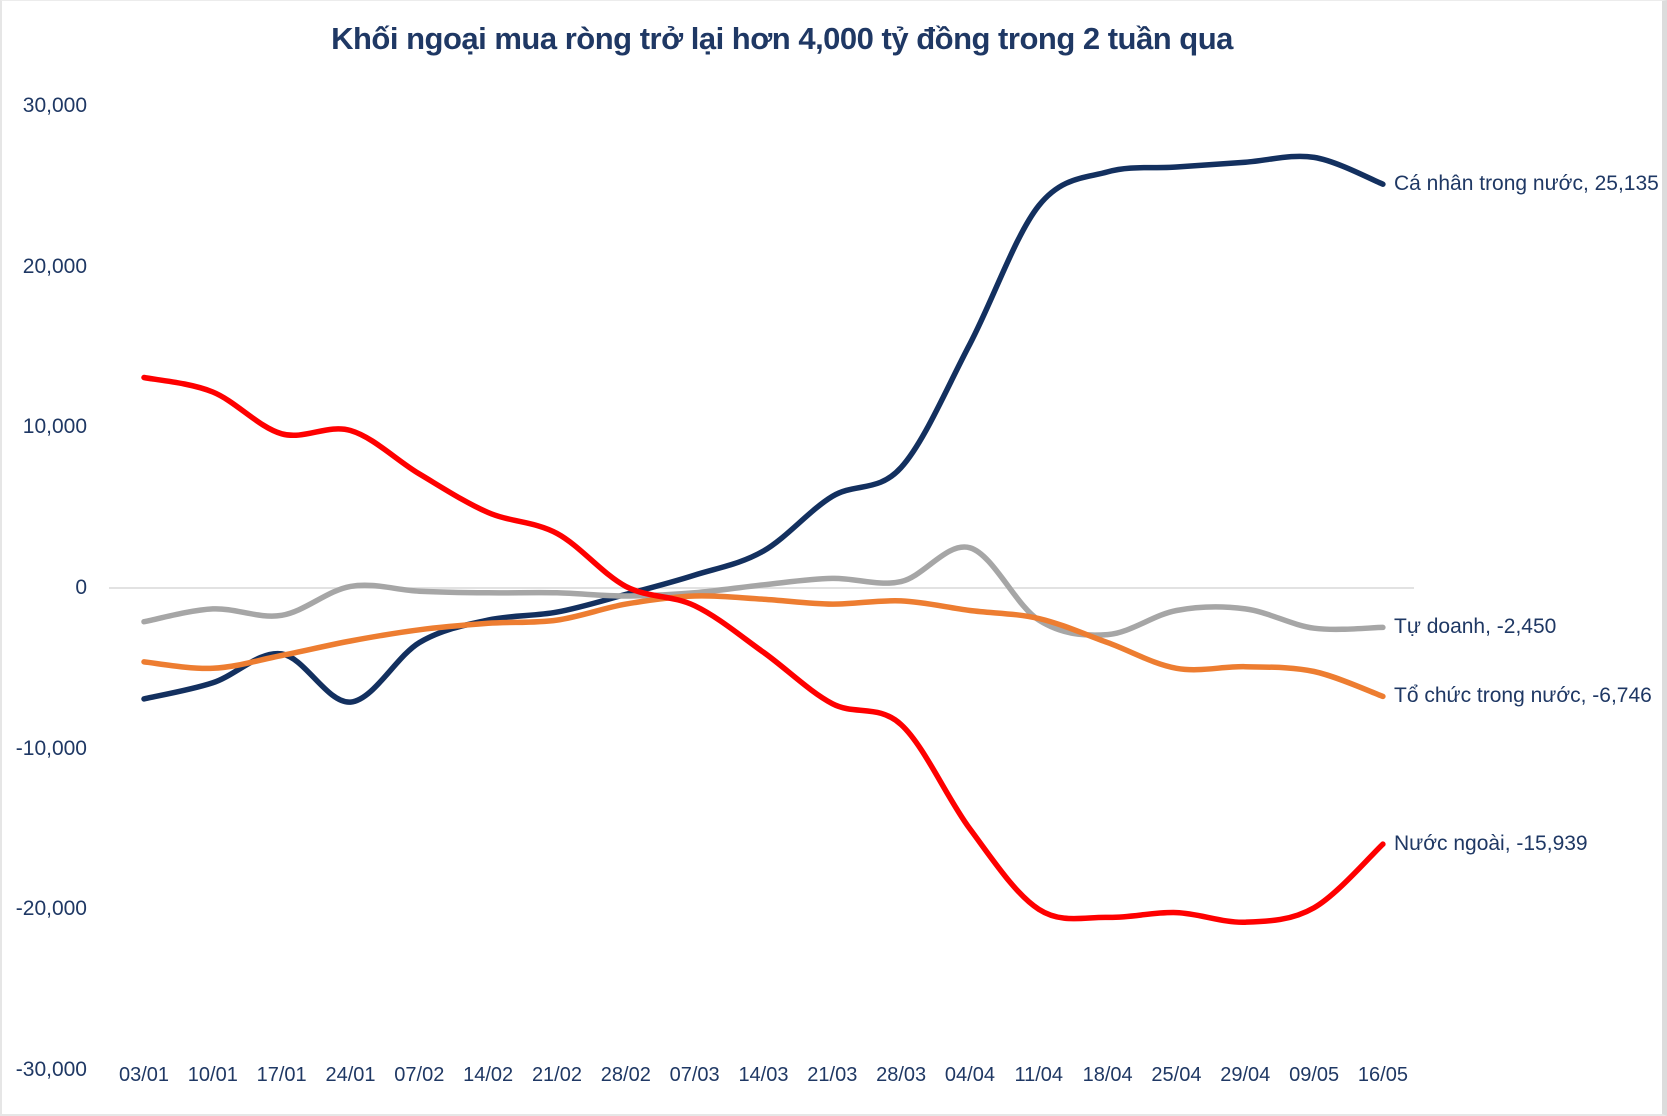 This screenshot has width=1667, height=1116. What do you see at coordinates (1526, 184) in the screenshot?
I see `series-label-ca-nhan-trong-nuoc: Cá nhân trong nước, 25,135` at bounding box center [1526, 184].